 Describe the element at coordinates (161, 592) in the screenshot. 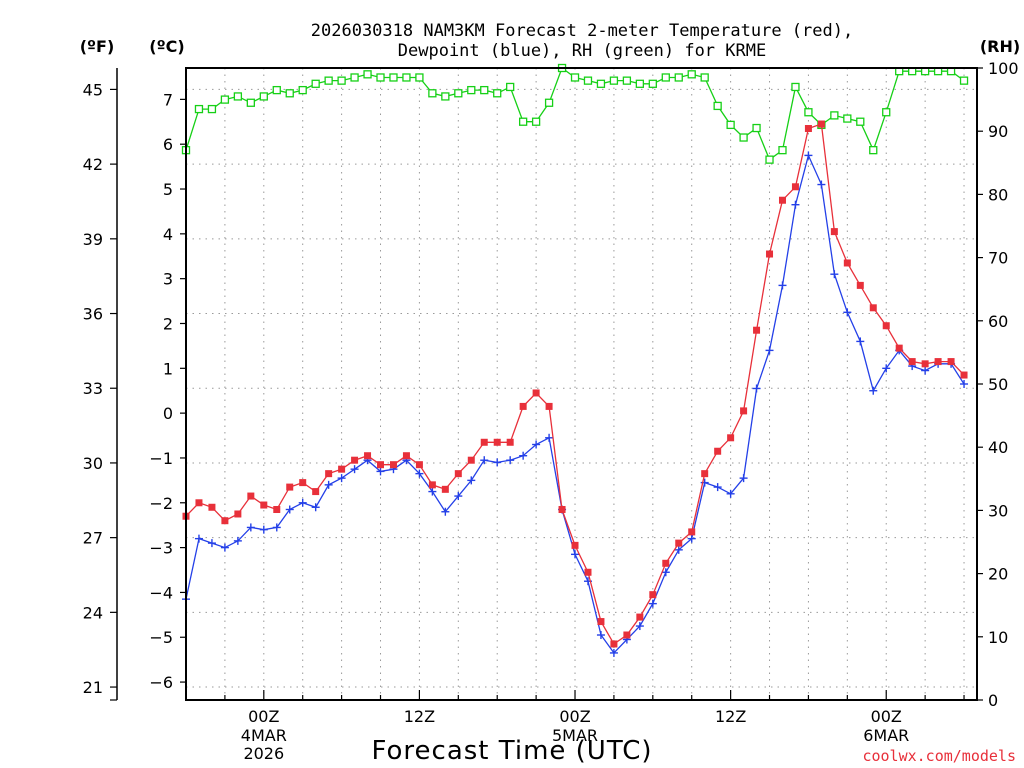

I see `celsius-tick-label: −4` at that location.